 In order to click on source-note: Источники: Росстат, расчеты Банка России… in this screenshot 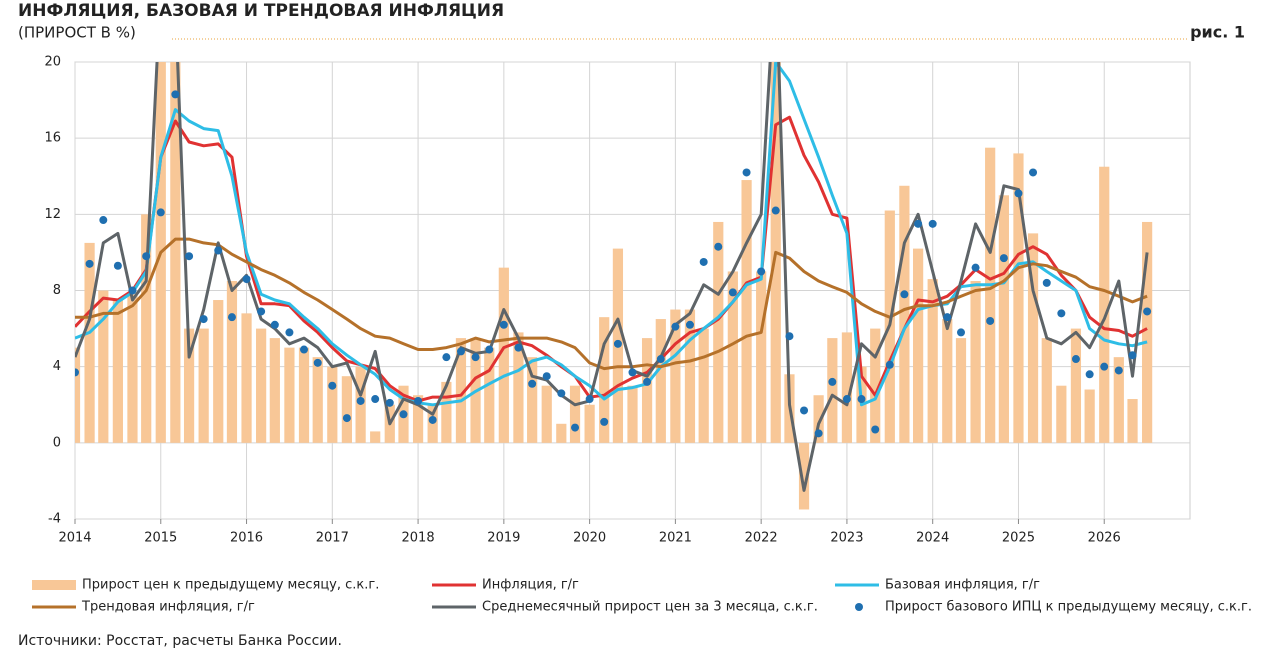, I will do `click(180, 641)`.